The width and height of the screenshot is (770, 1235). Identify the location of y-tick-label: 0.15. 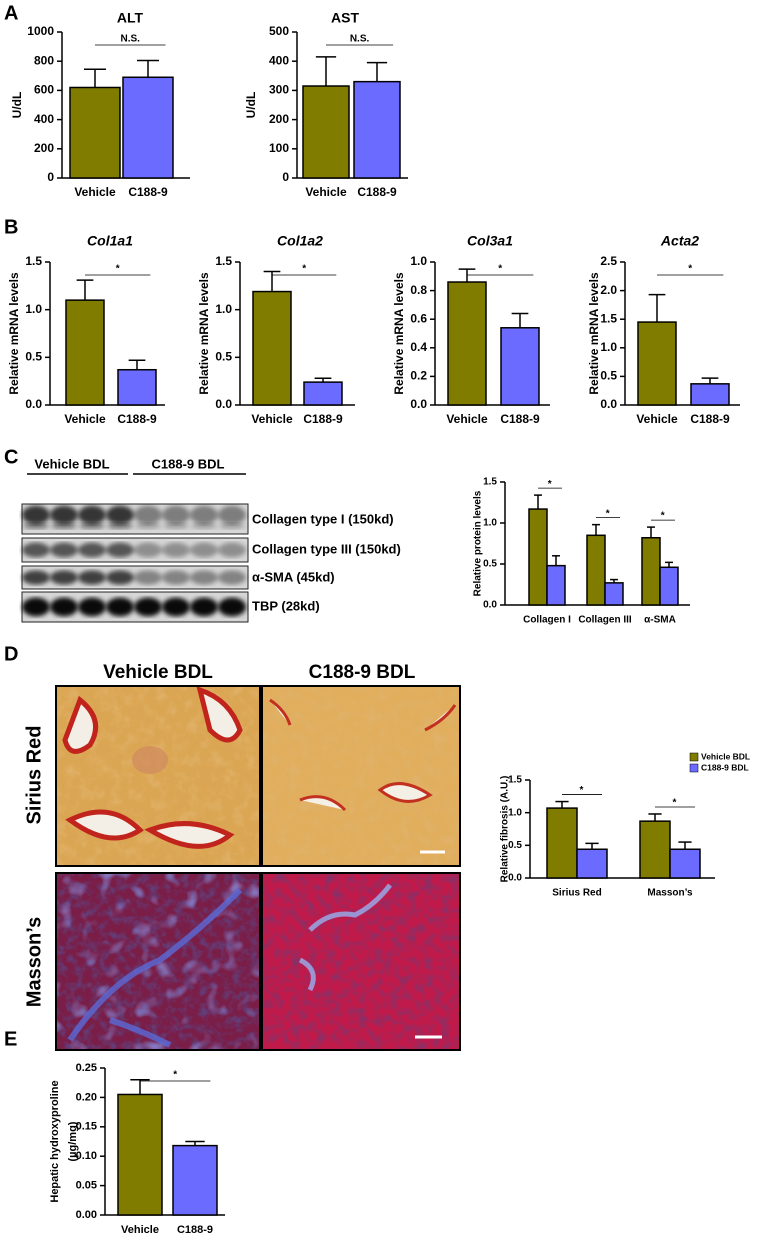
(86, 1127).